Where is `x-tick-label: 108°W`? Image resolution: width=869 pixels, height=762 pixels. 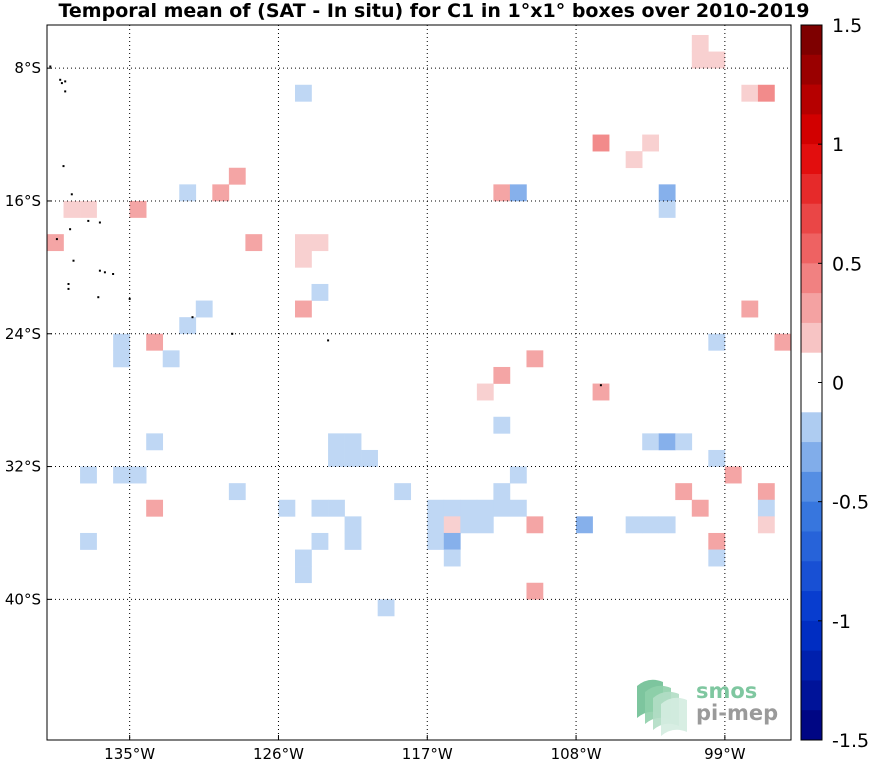
x-tick-label: 108°W is located at coordinates (576, 753).